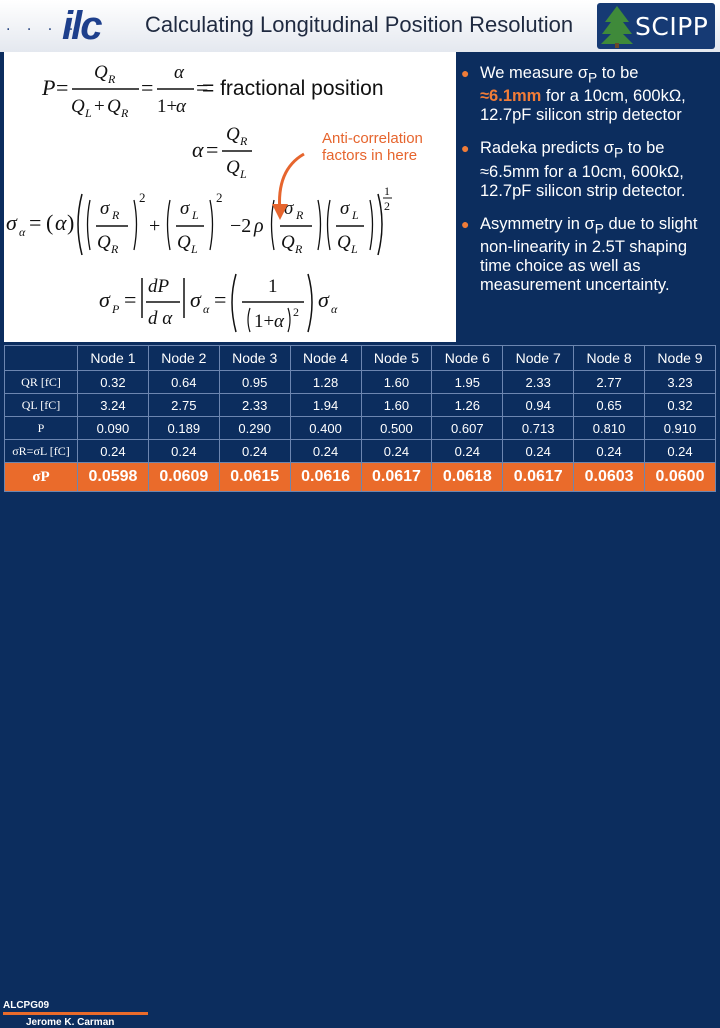 This screenshot has height=1028, width=720. What do you see at coordinates (467, 358) in the screenshot?
I see `table-header-cell: Node 6` at bounding box center [467, 358].